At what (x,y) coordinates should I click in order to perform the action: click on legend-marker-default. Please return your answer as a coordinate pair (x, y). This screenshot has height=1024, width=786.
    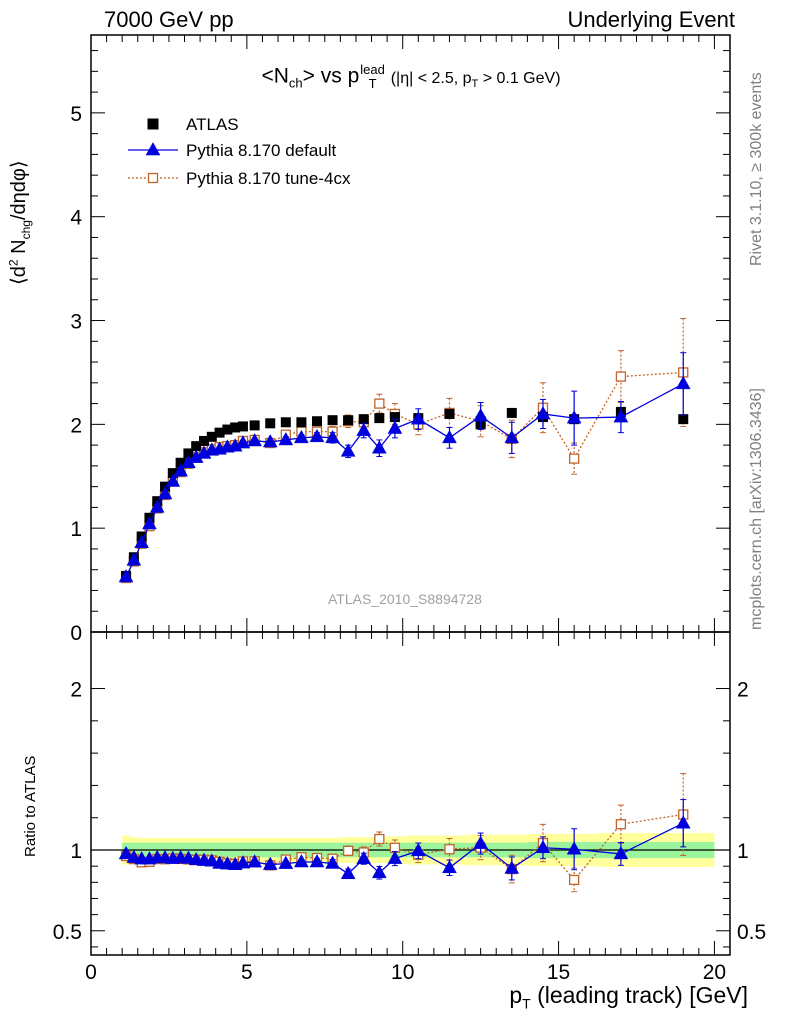
    Looking at the image, I should click on (153, 149).